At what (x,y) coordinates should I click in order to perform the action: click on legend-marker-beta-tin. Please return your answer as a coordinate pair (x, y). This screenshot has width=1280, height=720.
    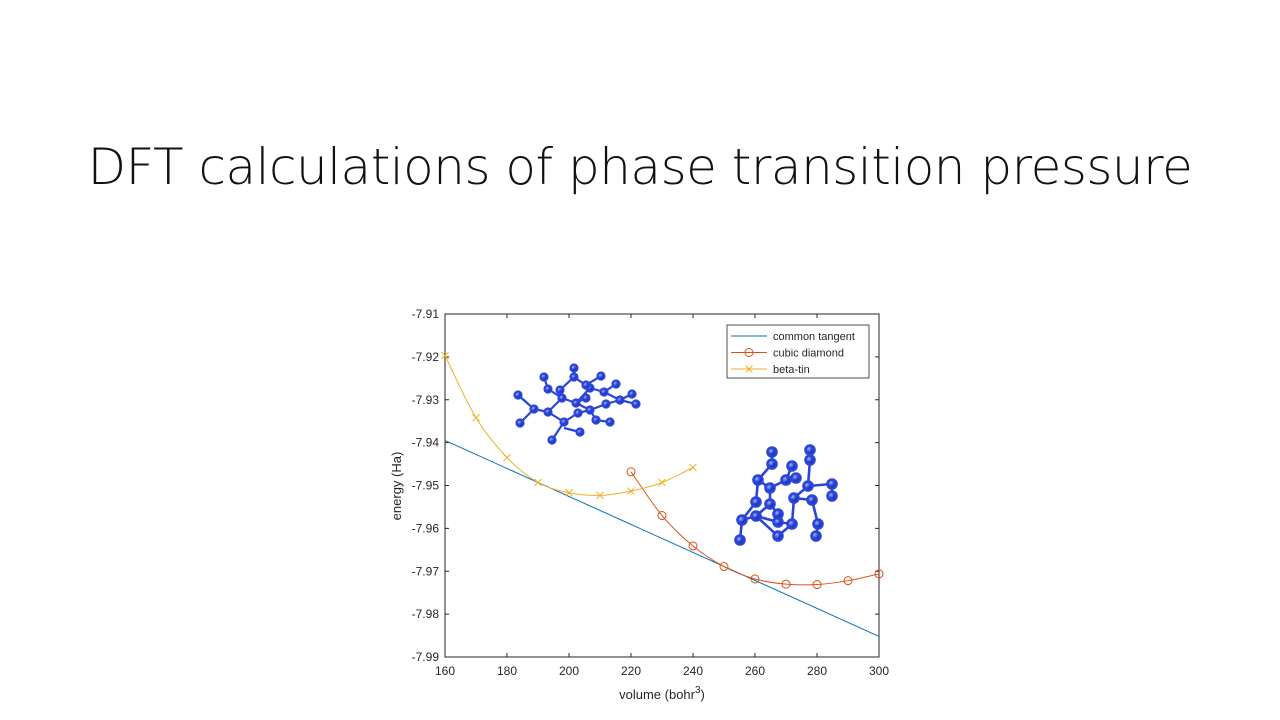
    Looking at the image, I should click on (749, 369).